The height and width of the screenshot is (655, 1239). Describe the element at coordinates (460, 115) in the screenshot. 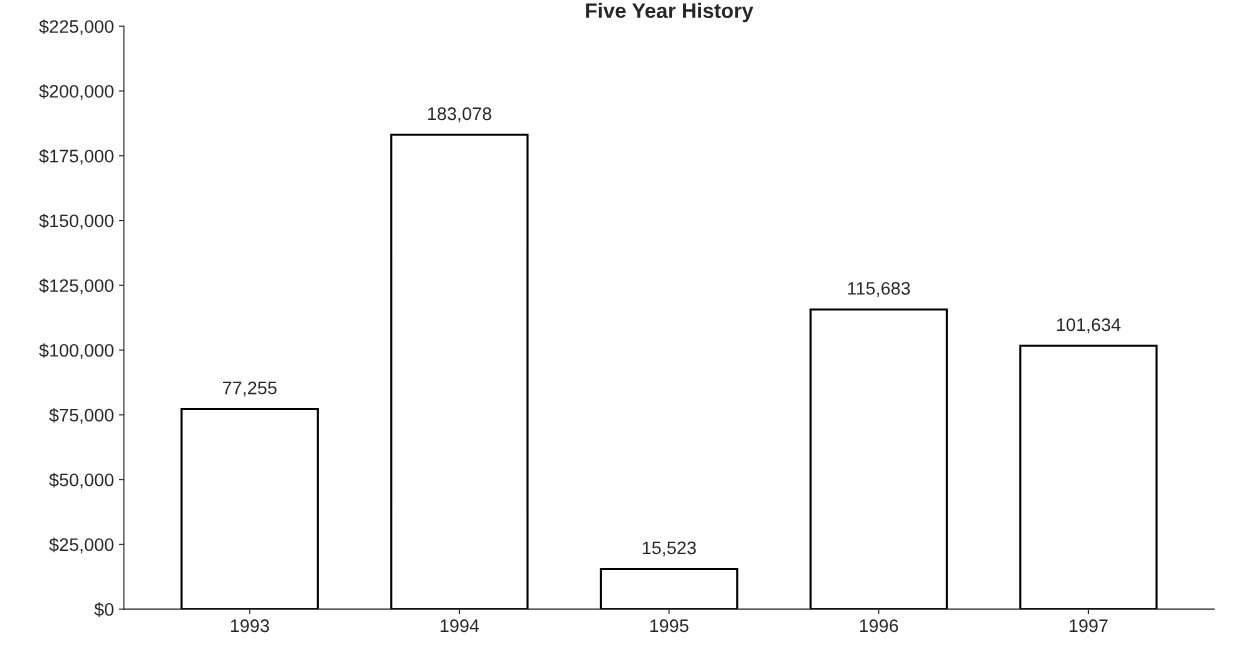

I see `data-label: 183,078` at that location.